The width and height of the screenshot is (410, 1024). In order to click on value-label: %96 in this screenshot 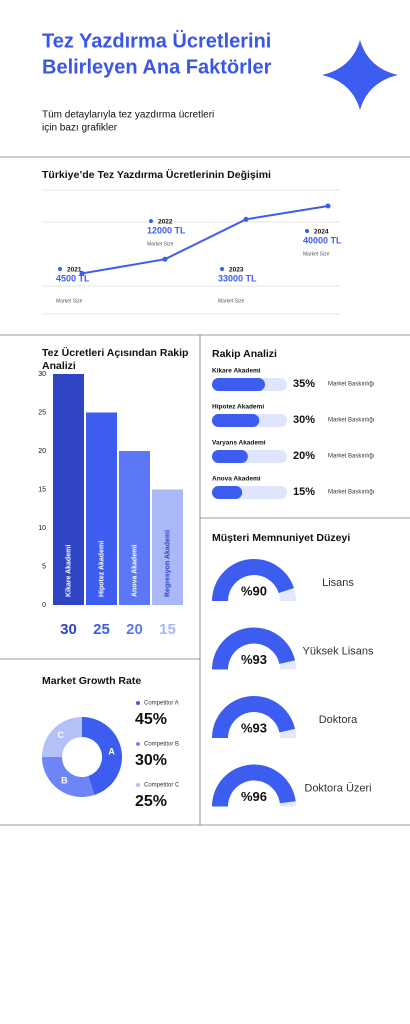, I will do `click(254, 796)`.